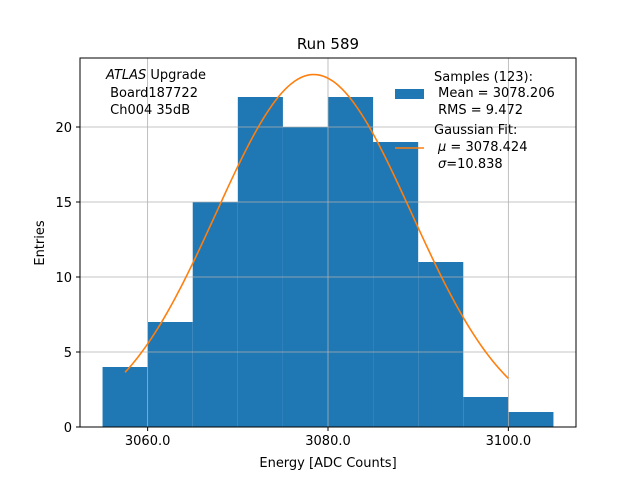 The width and height of the screenshot is (640, 480). What do you see at coordinates (40, 243) in the screenshot?
I see `y-axis-label: Entries` at bounding box center [40, 243].